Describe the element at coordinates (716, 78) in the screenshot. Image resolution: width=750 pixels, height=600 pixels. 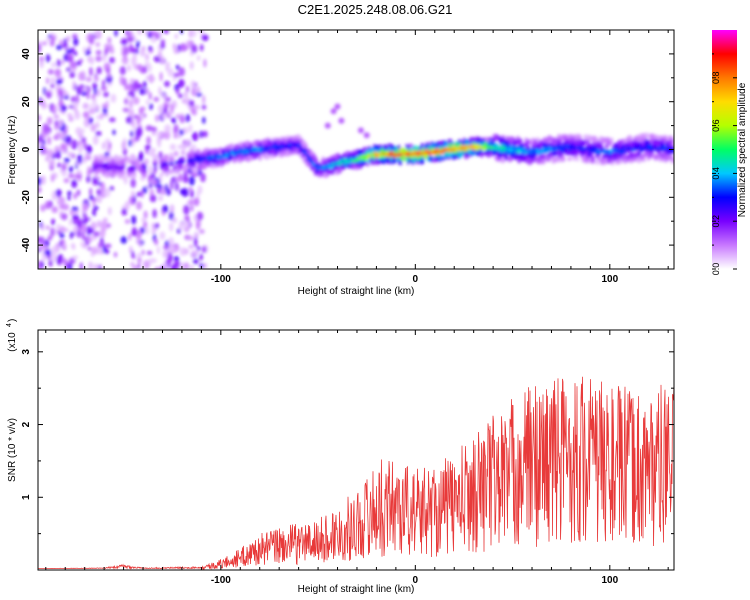
I see `colorbar-tick-label: 0.8` at that location.